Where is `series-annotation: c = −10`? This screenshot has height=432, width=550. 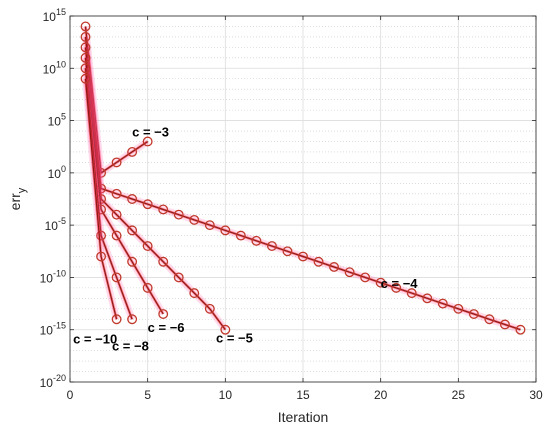 series-annotation: c = −10 is located at coordinates (95, 338).